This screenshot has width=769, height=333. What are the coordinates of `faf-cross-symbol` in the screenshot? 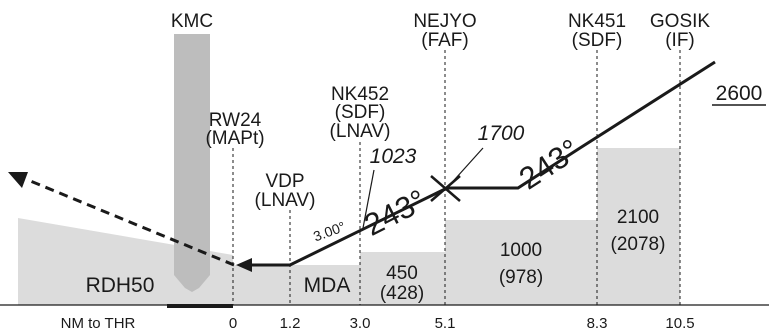 It's located at (445, 188).